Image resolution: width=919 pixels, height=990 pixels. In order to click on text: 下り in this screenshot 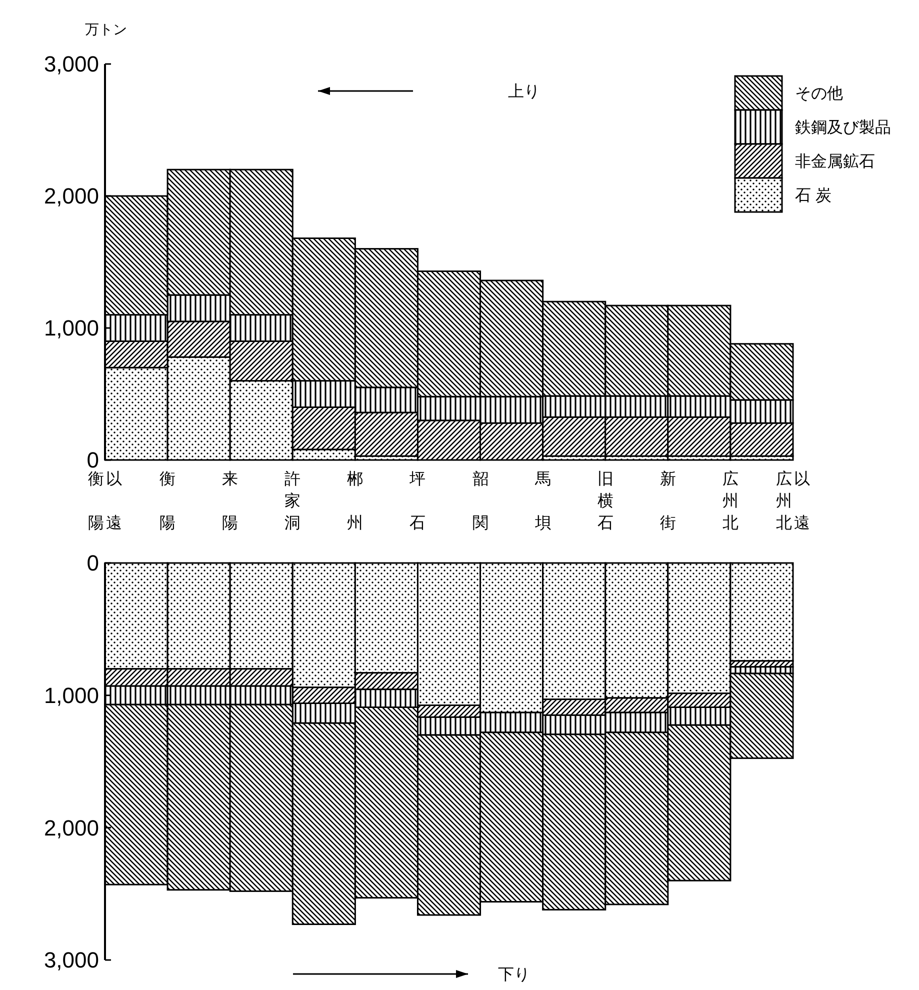, I will do `click(514, 975)`.